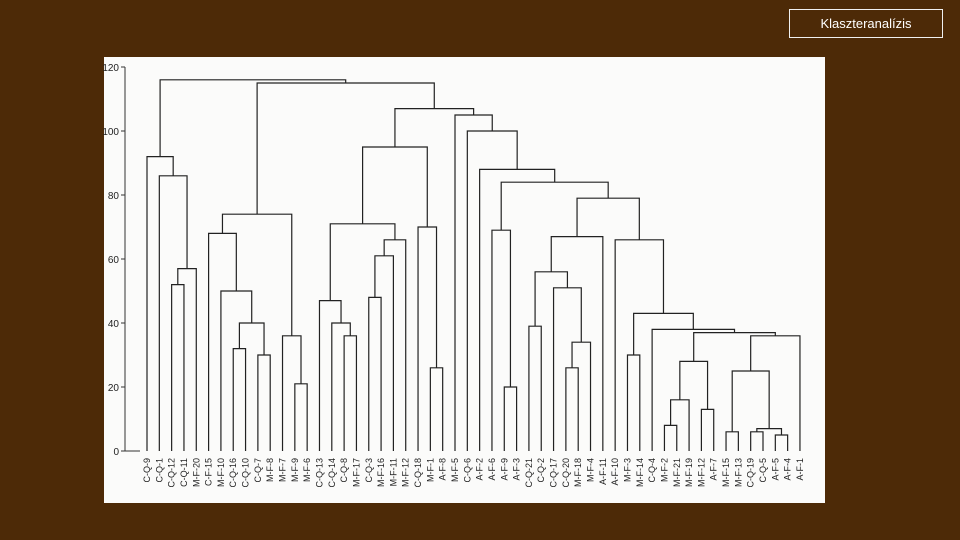 The height and width of the screenshot is (540, 960). Describe the element at coordinates (726, 472) in the screenshot. I see `leaf-label: M-F-15` at that location.